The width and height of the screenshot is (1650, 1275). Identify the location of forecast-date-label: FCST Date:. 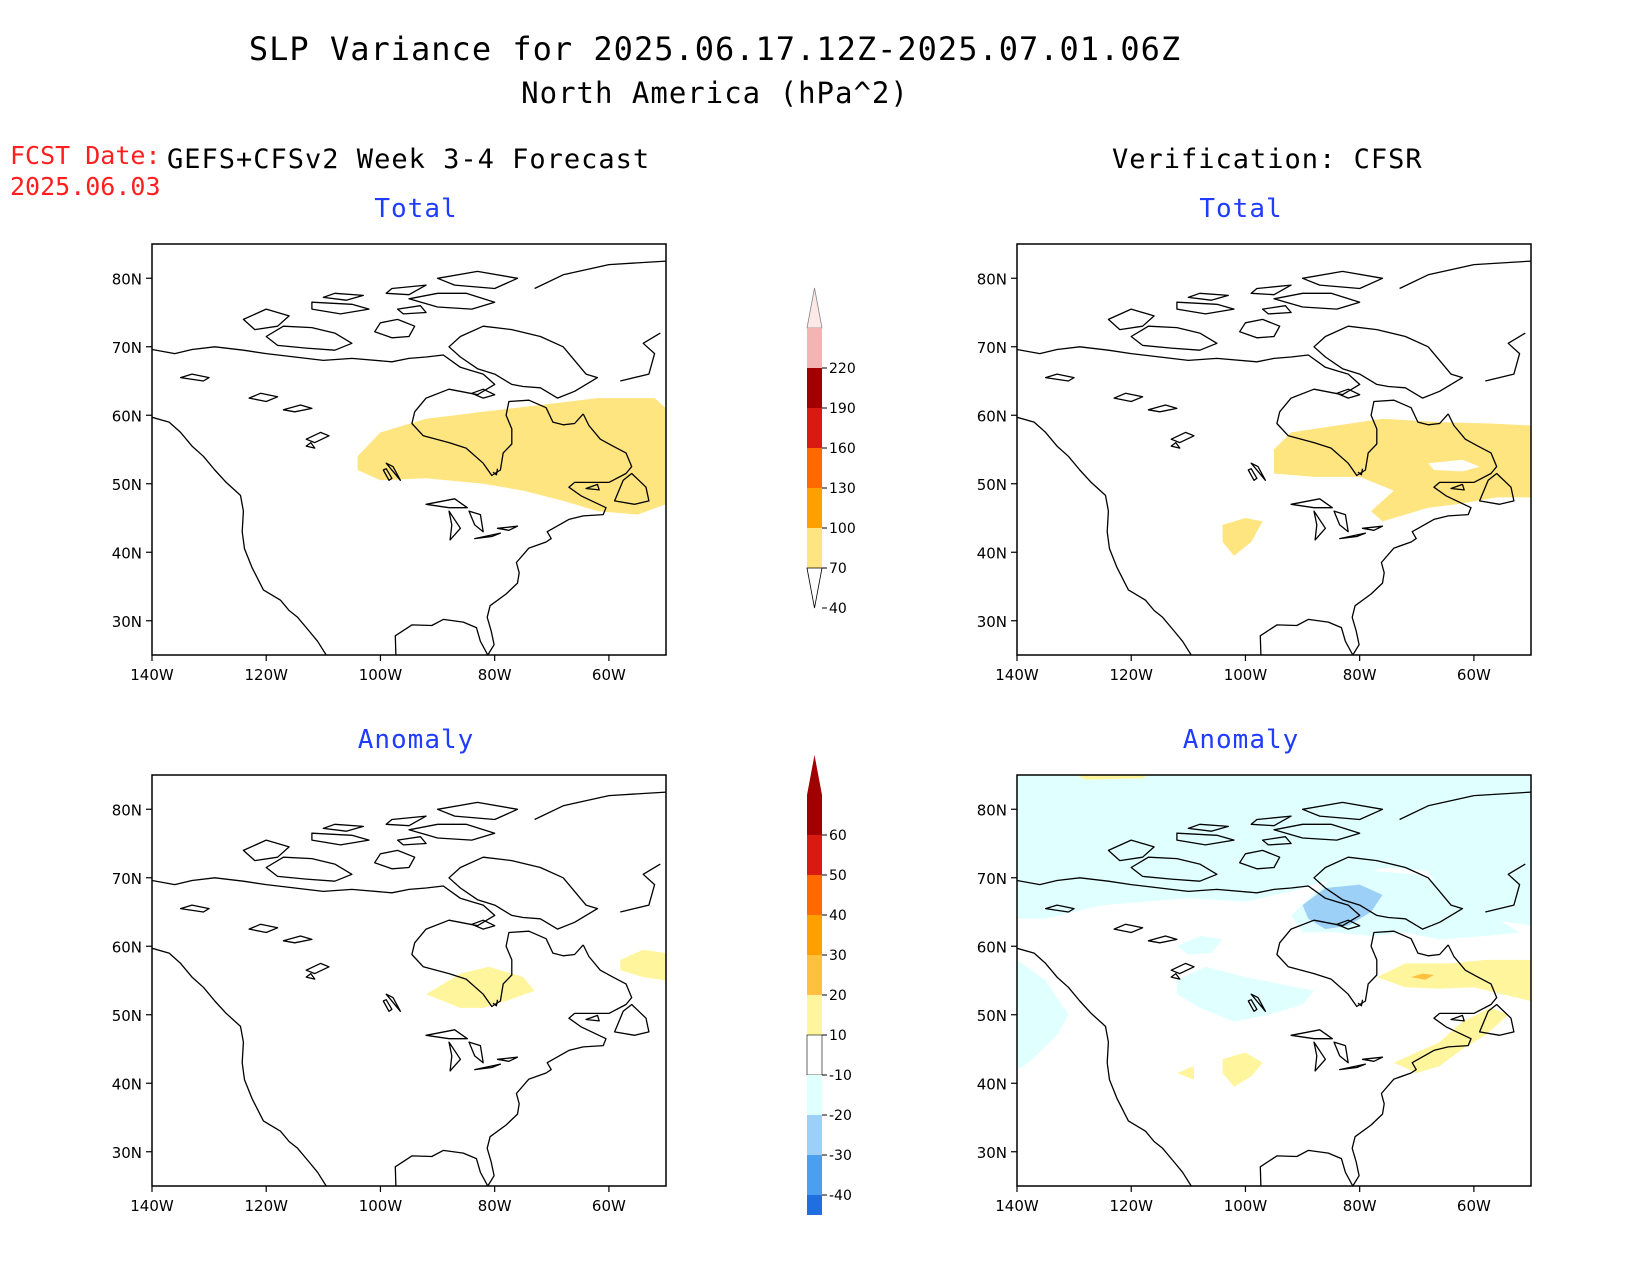
(85, 155).